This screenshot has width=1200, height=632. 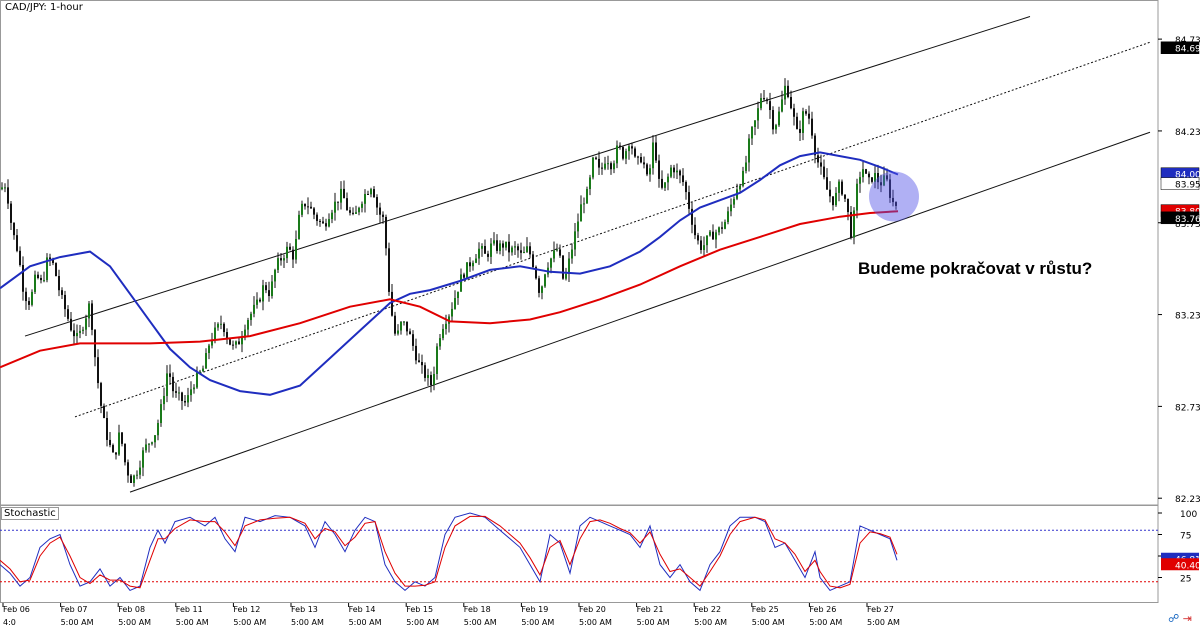 I want to click on x-tick-date-label: Feb 07, so click(x=74, y=609).